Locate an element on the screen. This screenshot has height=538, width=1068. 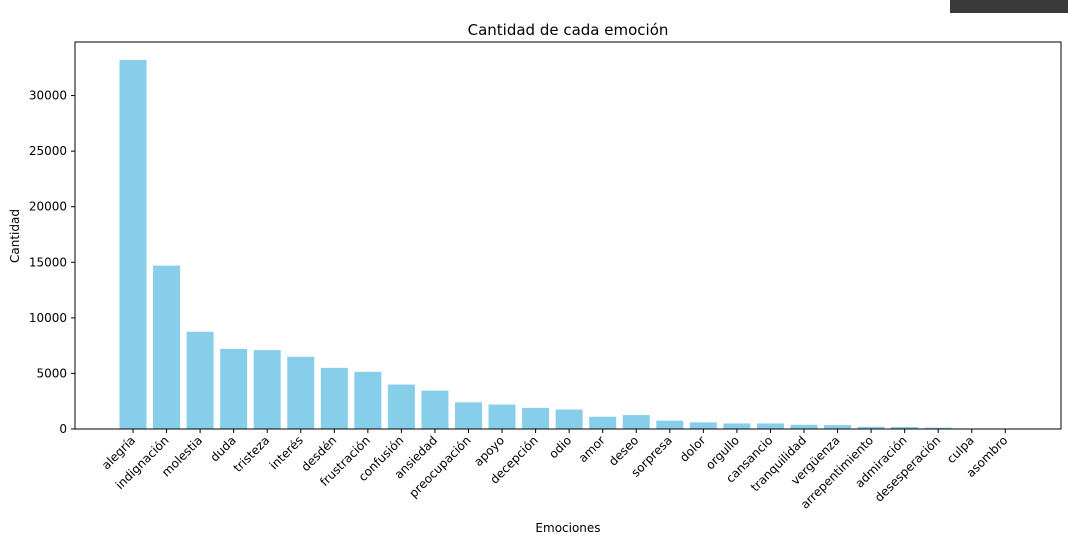
bar-alegría is located at coordinates (133, 244).